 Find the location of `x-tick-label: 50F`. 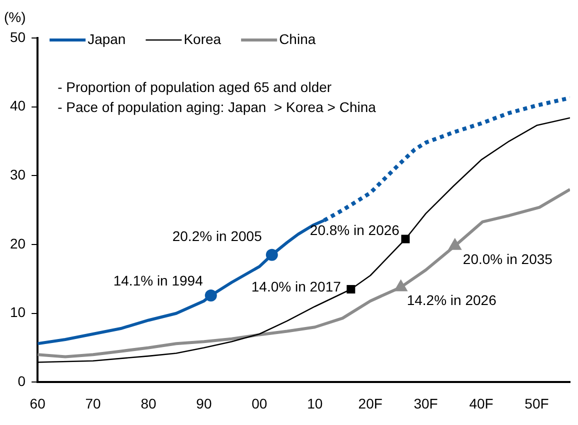

x-tick-label: 50F is located at coordinates (536, 403).